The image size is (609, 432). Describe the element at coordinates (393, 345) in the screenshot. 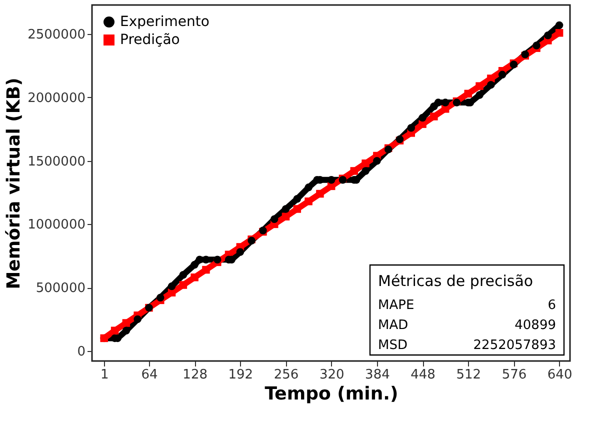

I see `annotation: MSD` at that location.